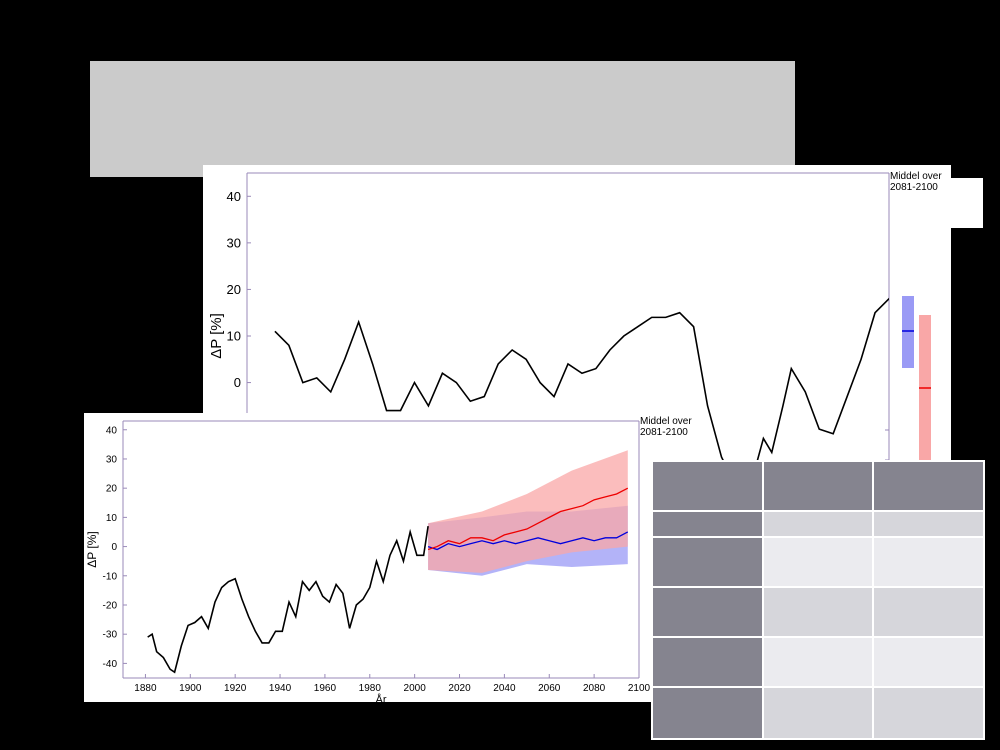  Describe the element at coordinates (235, 688) in the screenshot. I see `x-tick-label: 1920` at that location.